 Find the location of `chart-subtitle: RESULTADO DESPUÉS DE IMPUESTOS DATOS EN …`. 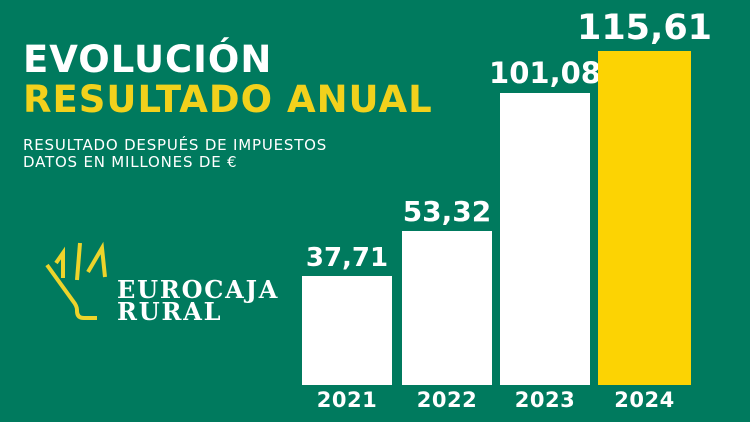

chart-subtitle: RESULTADO DESPUÉS DE IMPUESTOS DATOS EN … is located at coordinates (175, 154).